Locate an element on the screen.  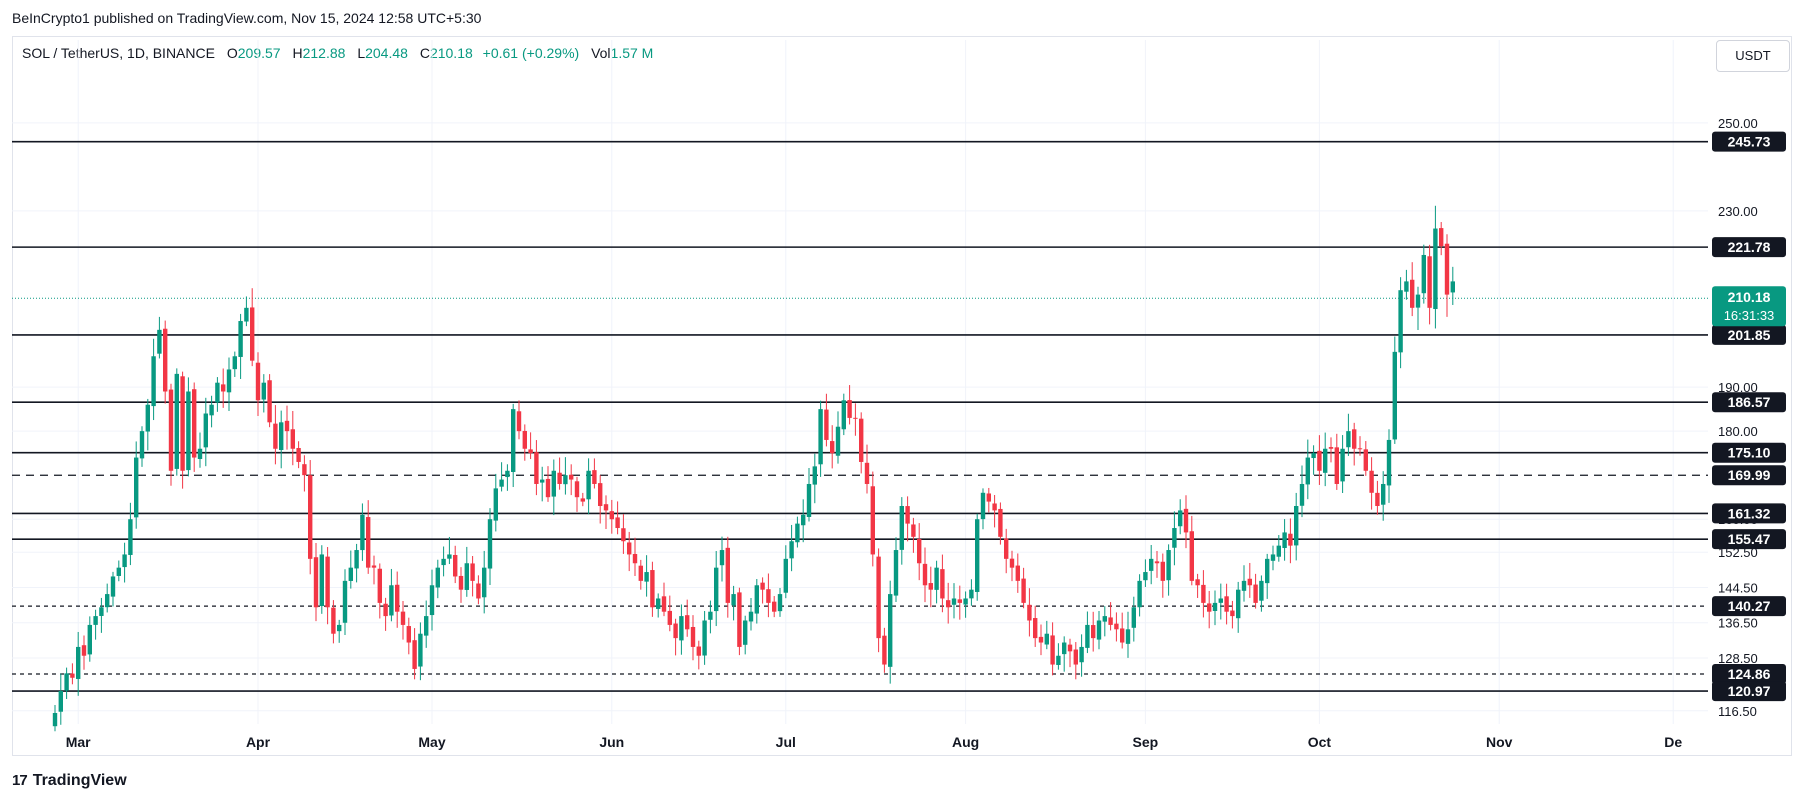
tradingview-logo: 17 TradingView is located at coordinates (69, 781).